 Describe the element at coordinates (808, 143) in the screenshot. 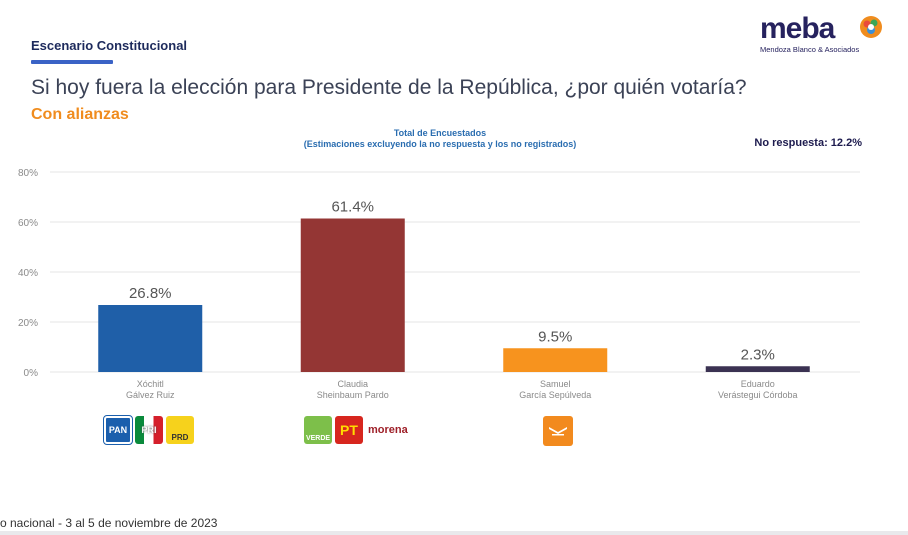

I see `no-response-note: No respuesta: 12.2%` at that location.